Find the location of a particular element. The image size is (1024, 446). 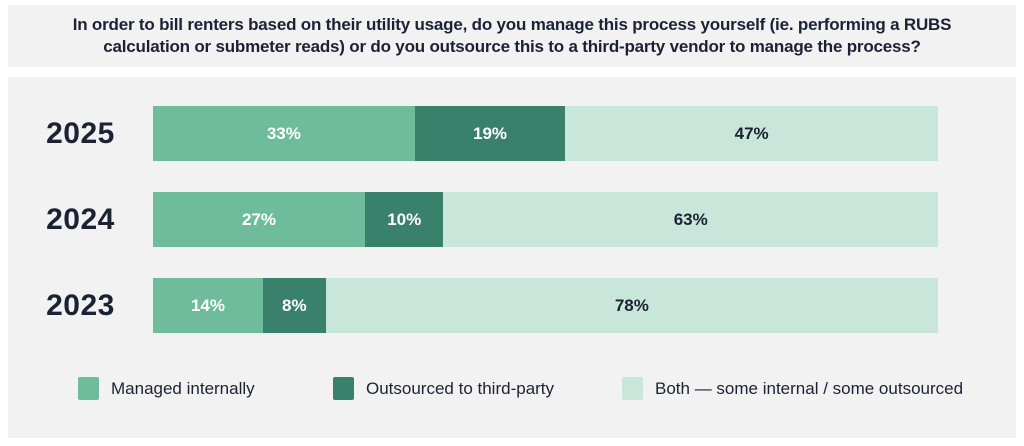

bar-row-2024: 2024 27% 10% 63% is located at coordinates (512, 219).